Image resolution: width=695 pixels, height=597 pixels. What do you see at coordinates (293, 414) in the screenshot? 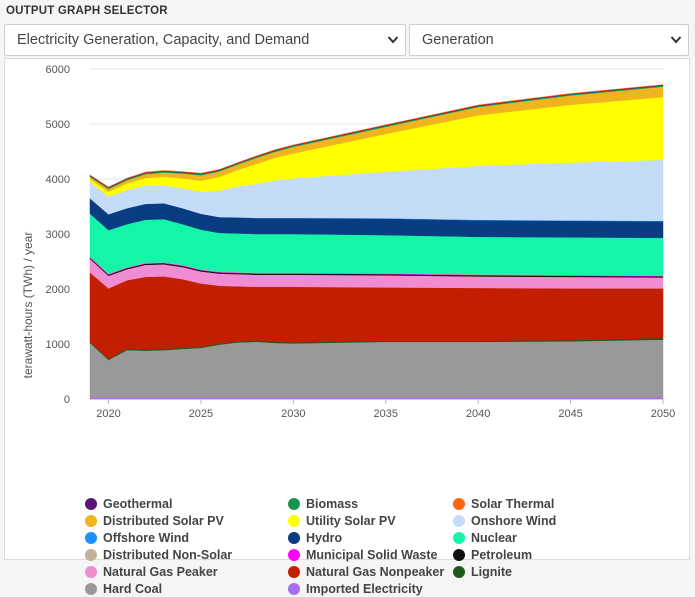
I see `x-tick-label: 2030` at bounding box center [293, 414].